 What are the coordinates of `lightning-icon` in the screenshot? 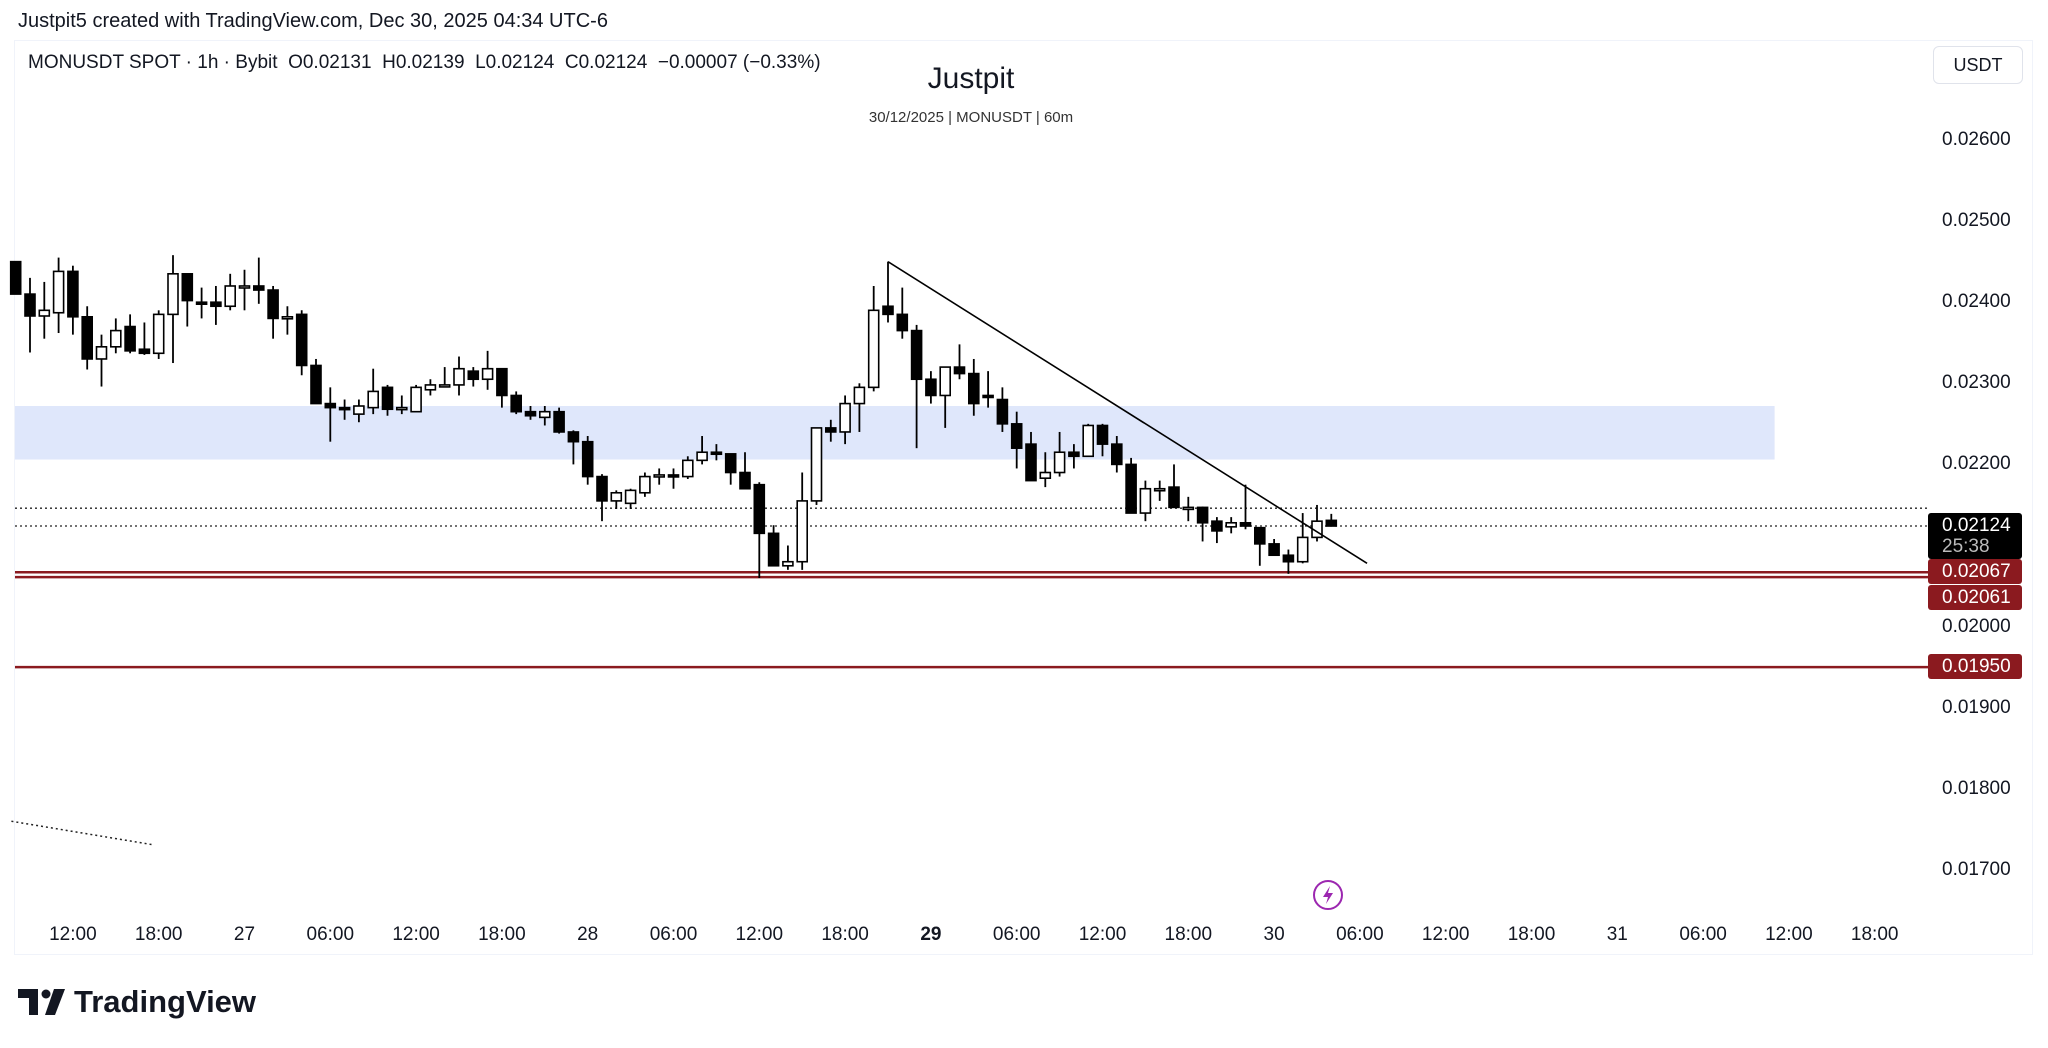 It's located at (1328, 895).